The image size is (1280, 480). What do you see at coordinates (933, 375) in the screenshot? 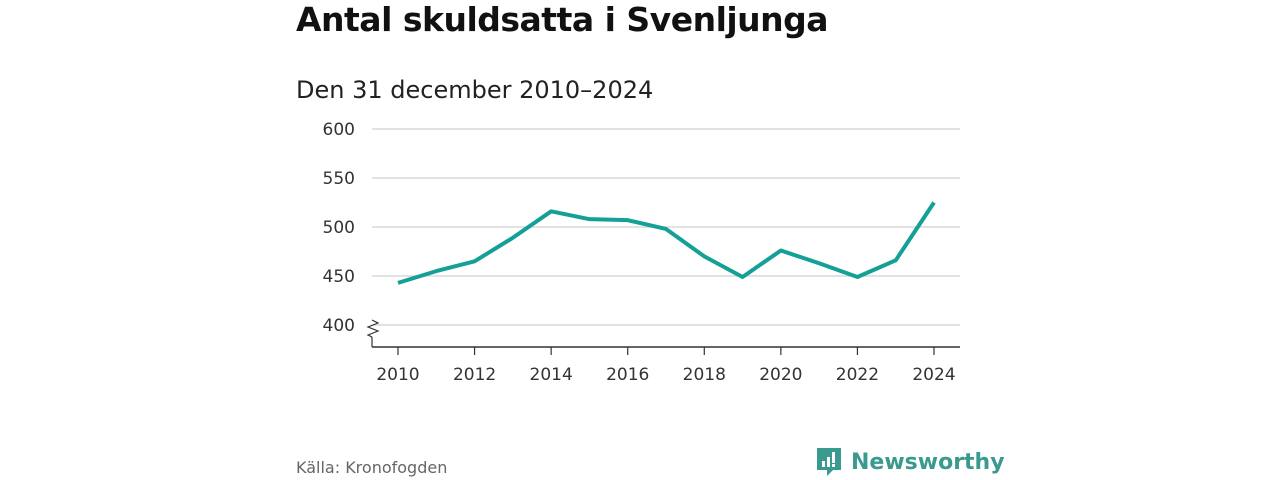
I see `x-tick-label: 2024` at bounding box center [933, 375].